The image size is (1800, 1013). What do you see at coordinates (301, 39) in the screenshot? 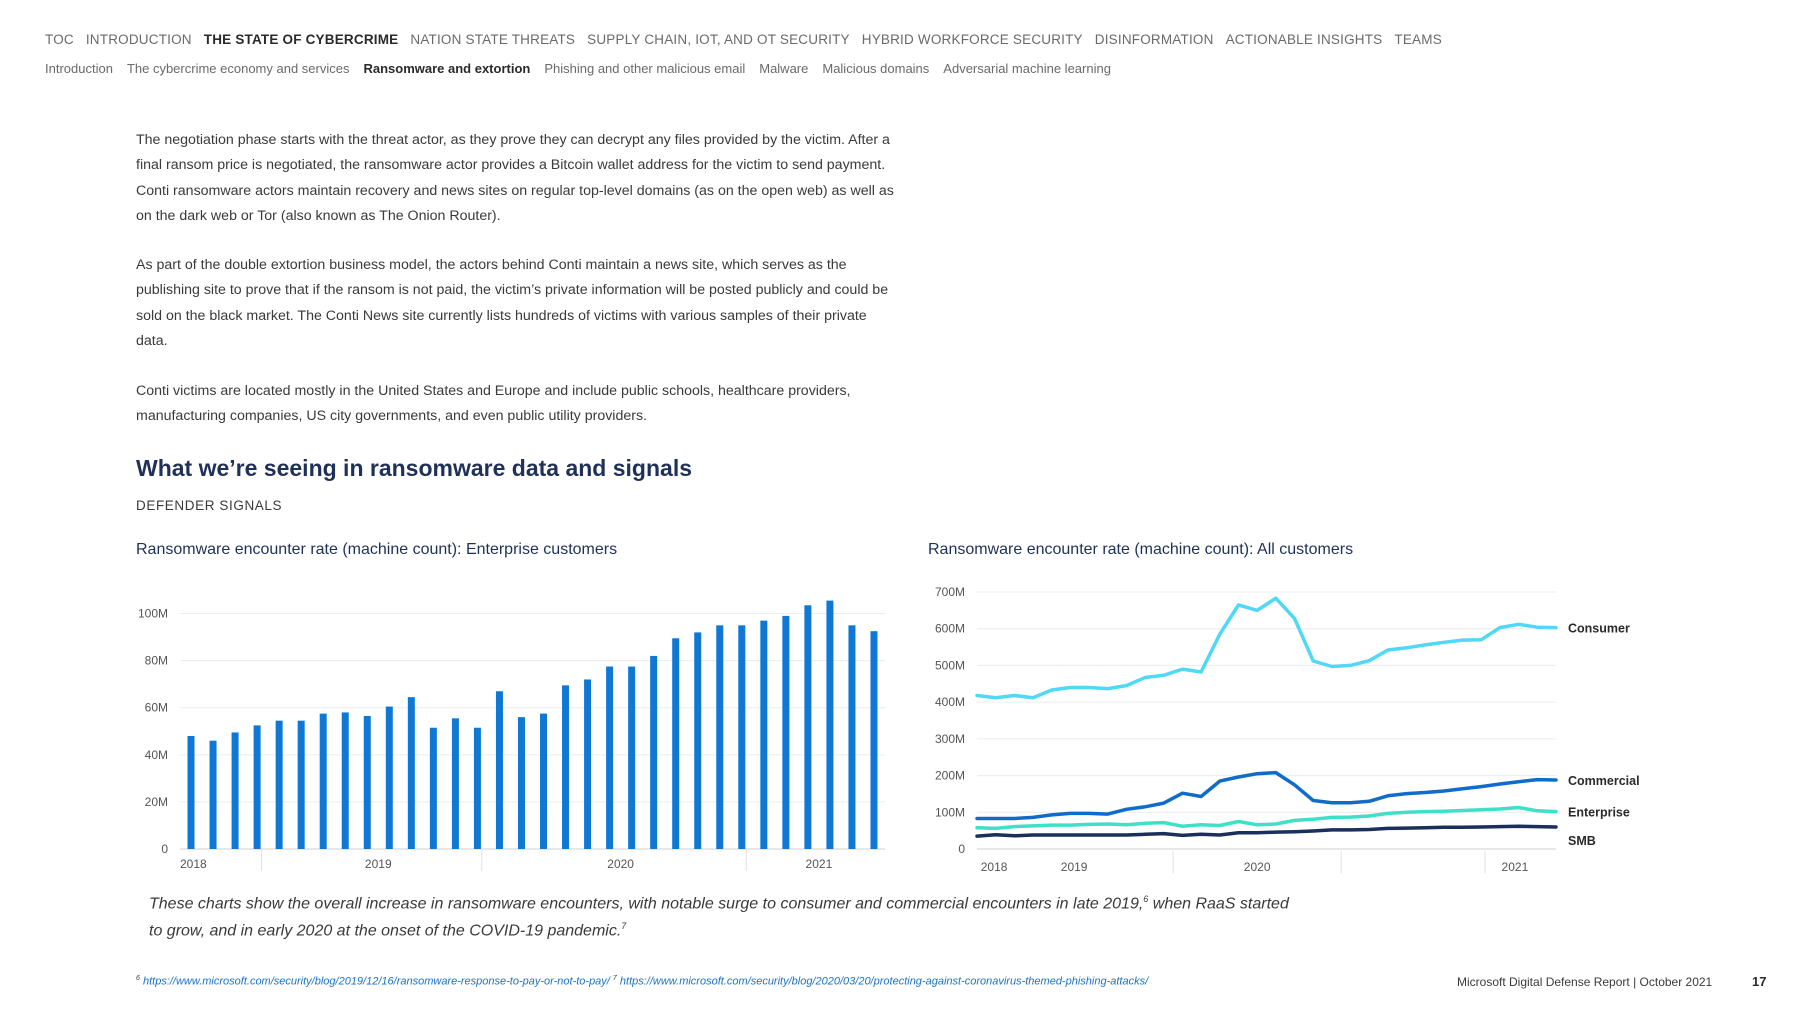
I see `nav-tab-the-state-of-cybercrime: THE STATE OF CYBERCRIME` at bounding box center [301, 39].